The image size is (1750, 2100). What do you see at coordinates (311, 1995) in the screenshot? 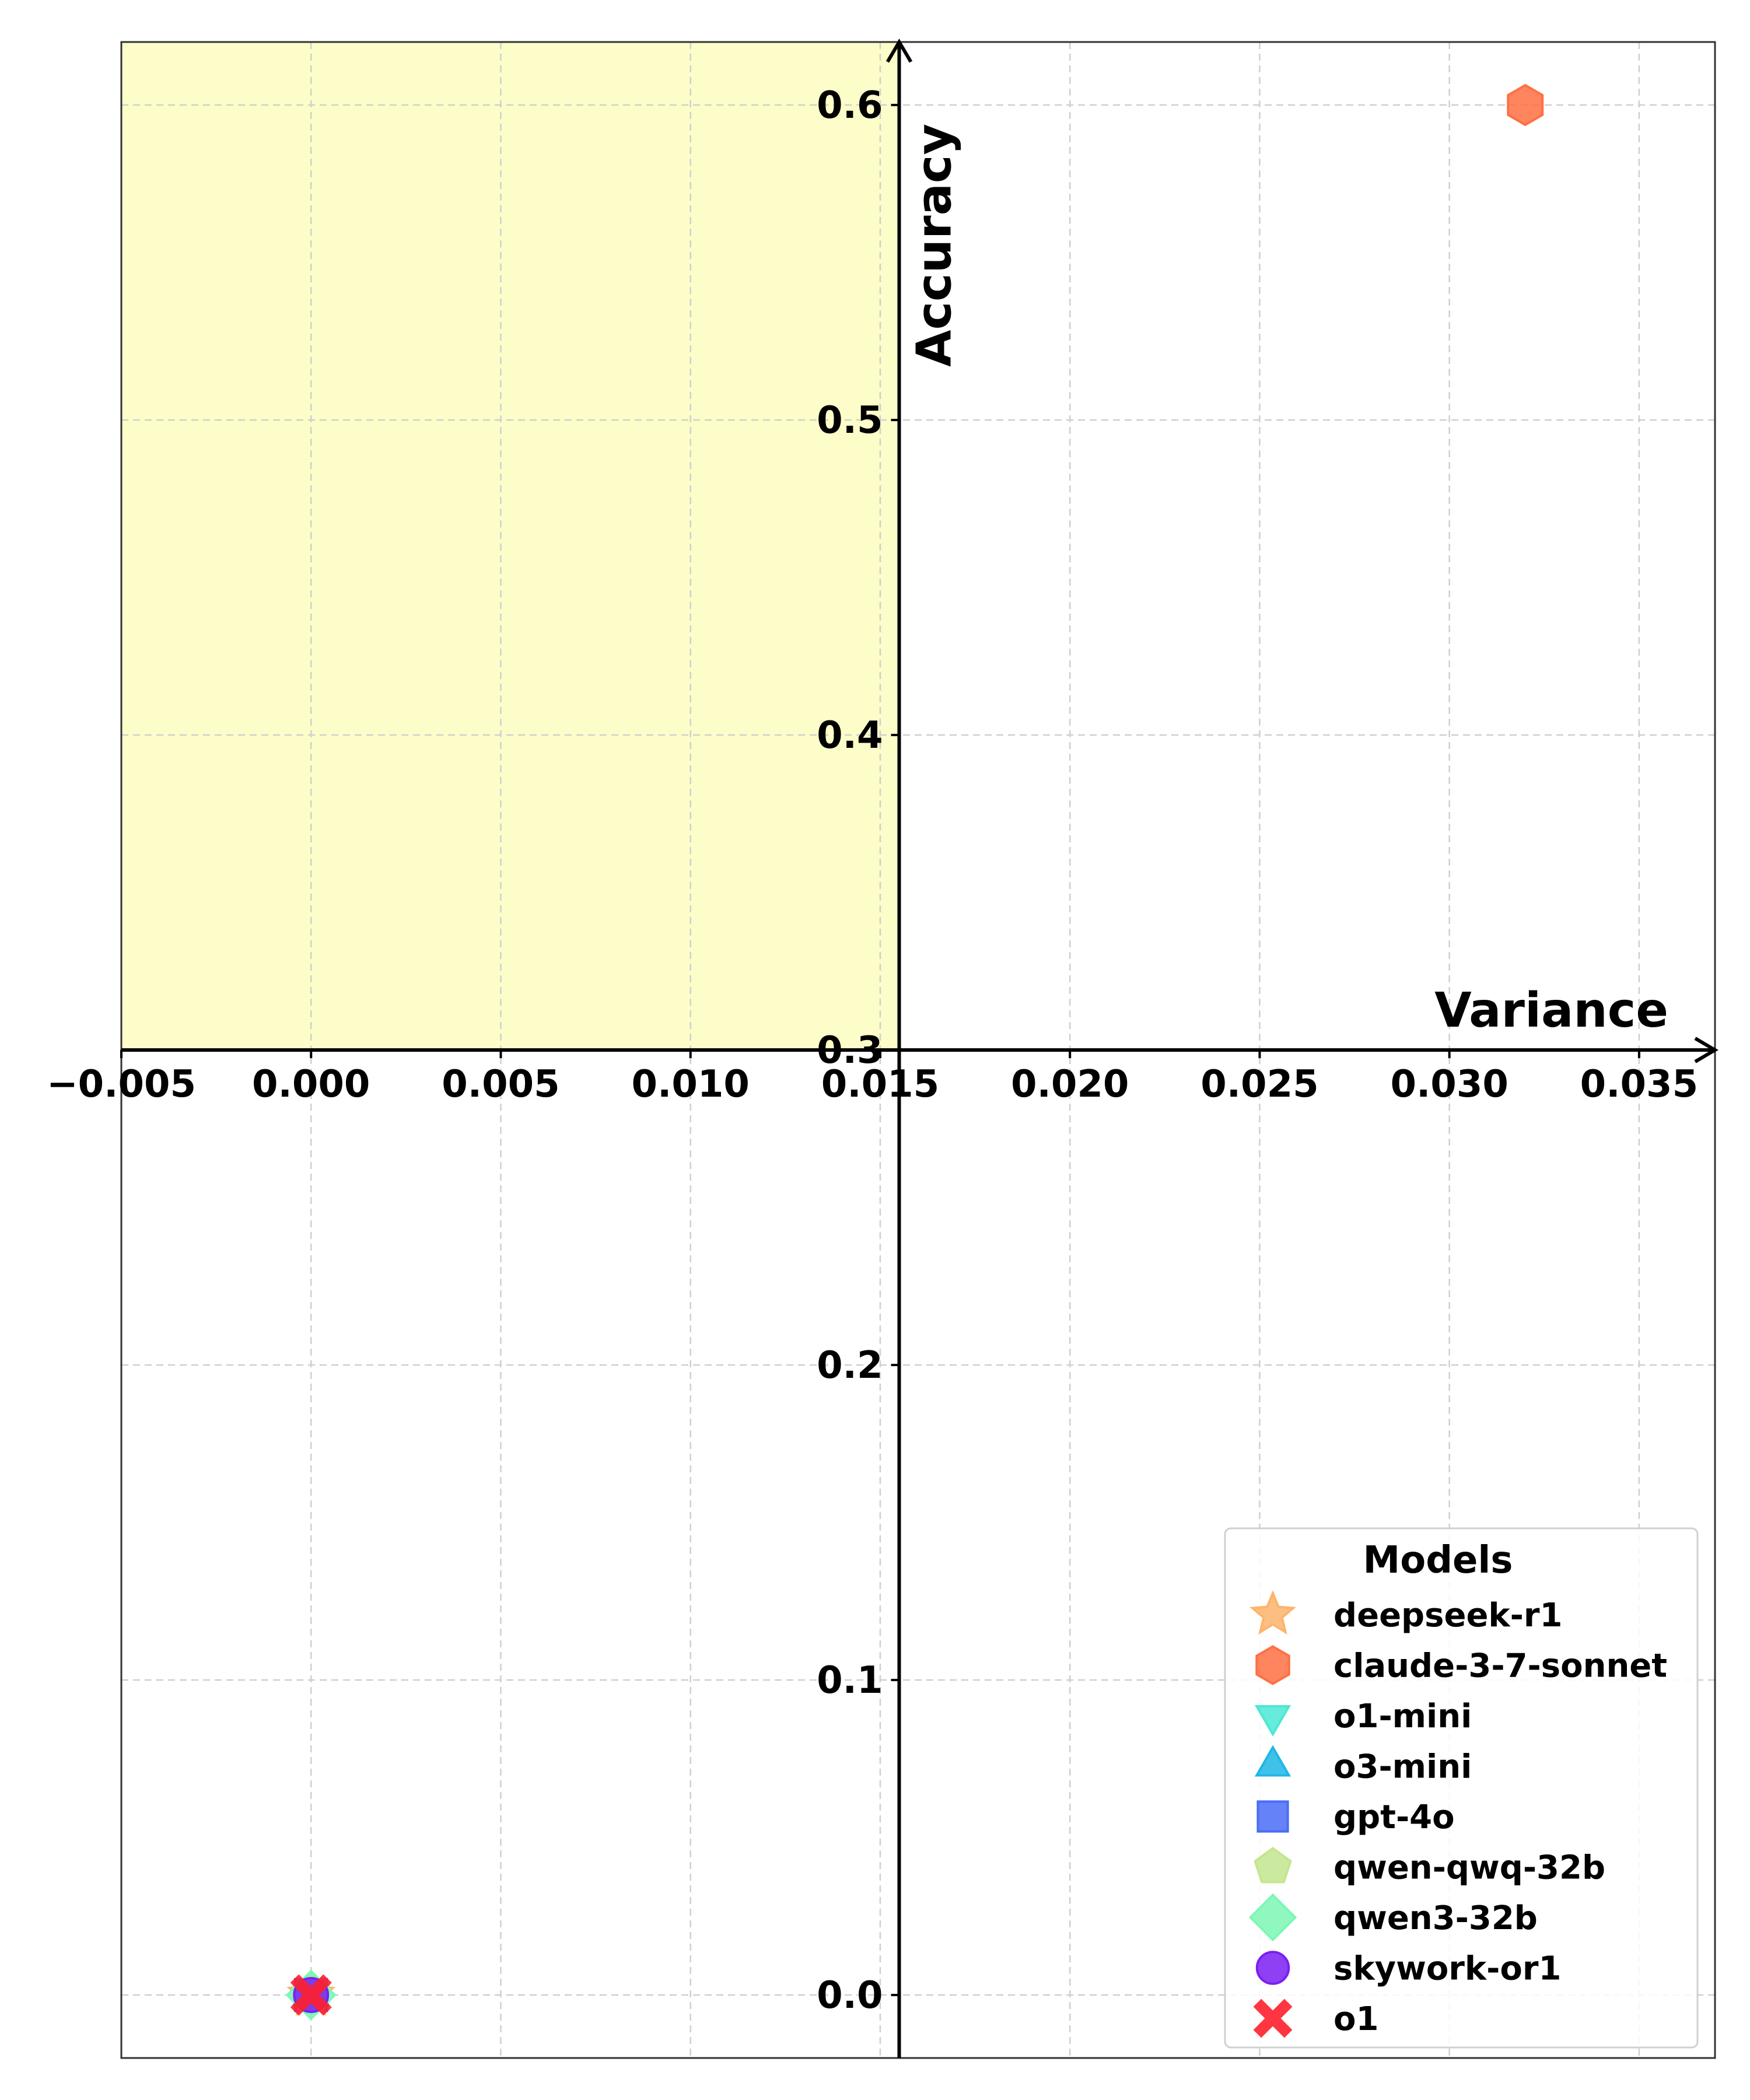
I see `data-point-o1` at bounding box center [311, 1995].